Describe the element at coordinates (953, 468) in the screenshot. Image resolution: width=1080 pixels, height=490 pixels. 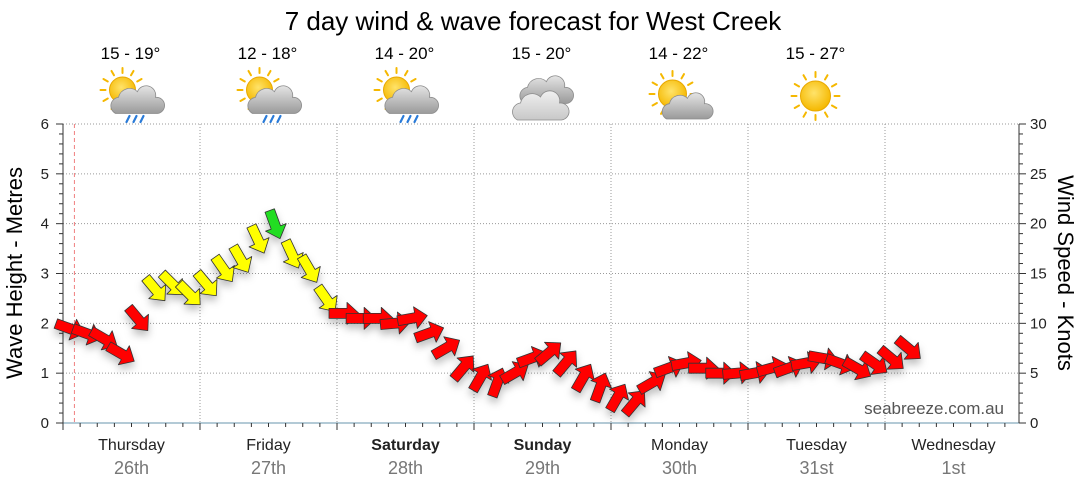
I see `date-label: 1st` at that location.